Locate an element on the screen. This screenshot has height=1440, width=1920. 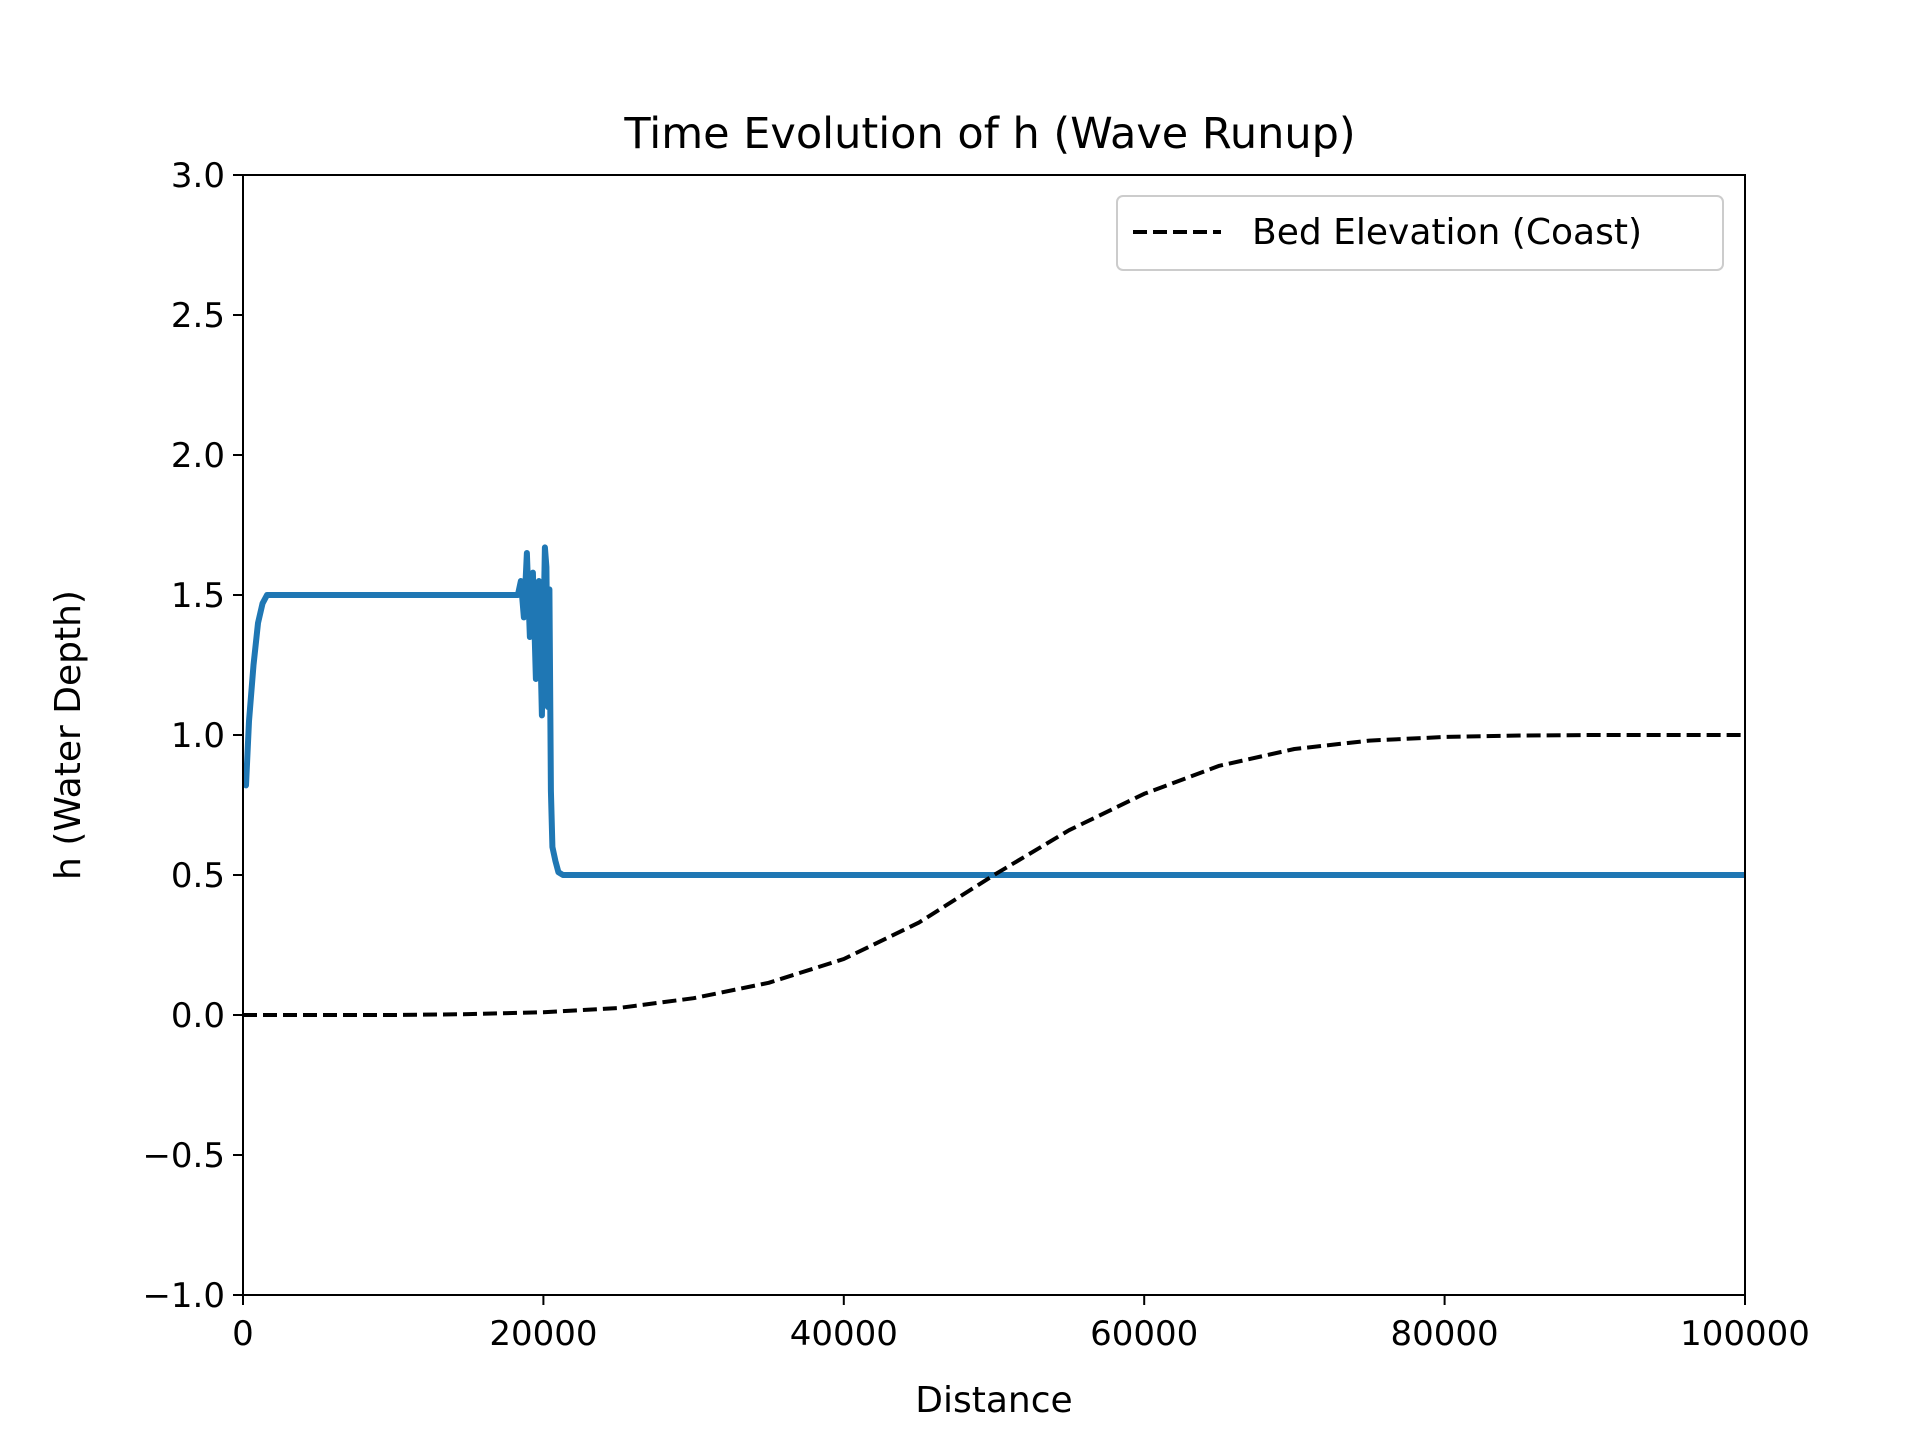
legend: Bed Elevation (Coast) is located at coordinates (1420, 233).